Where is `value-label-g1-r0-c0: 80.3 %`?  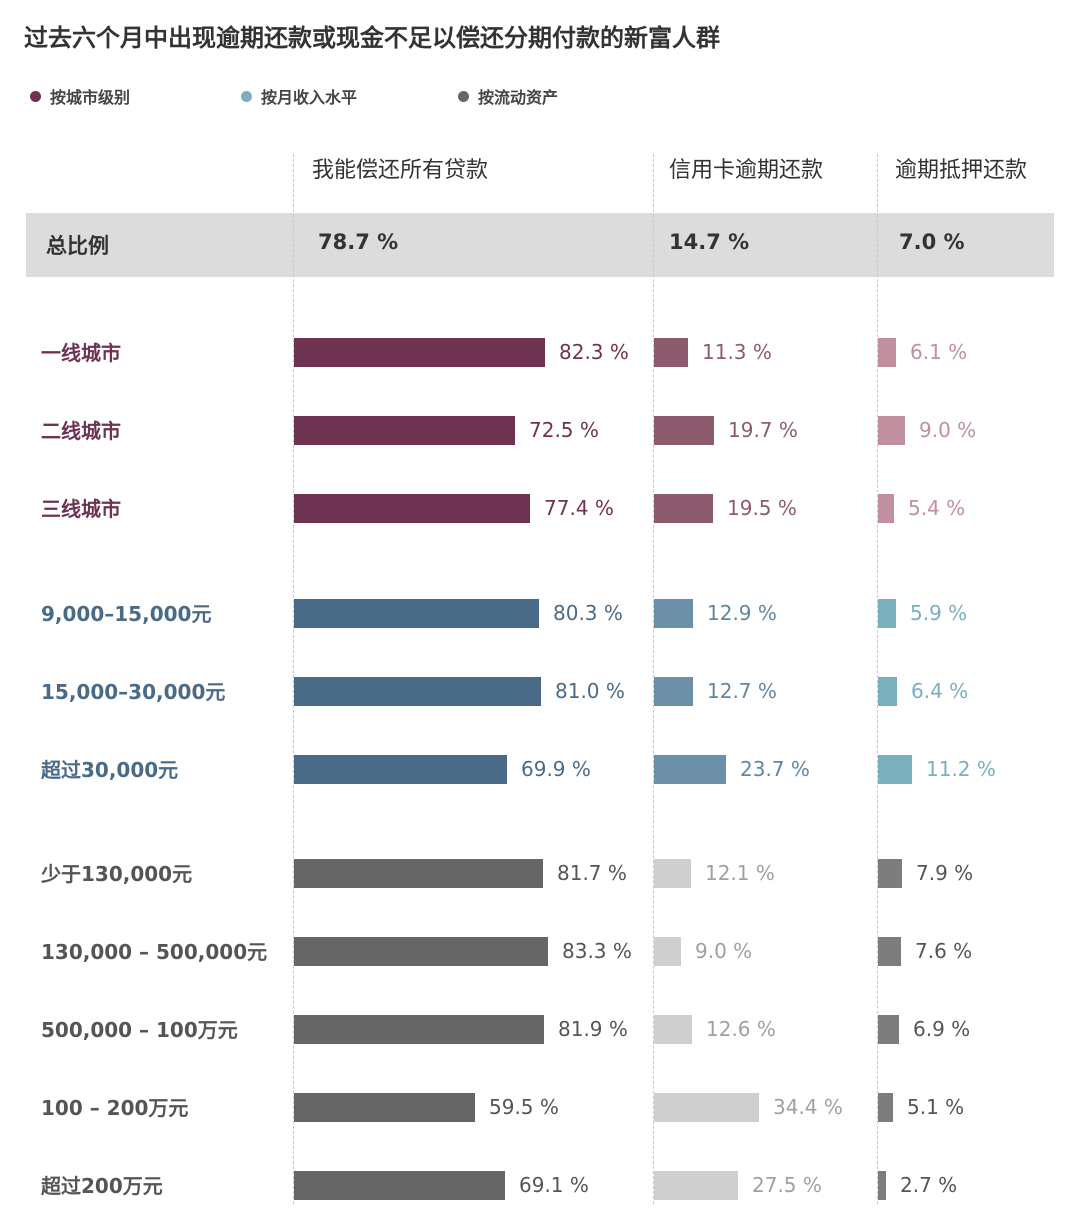
value-label-g1-r0-c0: 80.3 % is located at coordinates (588, 613).